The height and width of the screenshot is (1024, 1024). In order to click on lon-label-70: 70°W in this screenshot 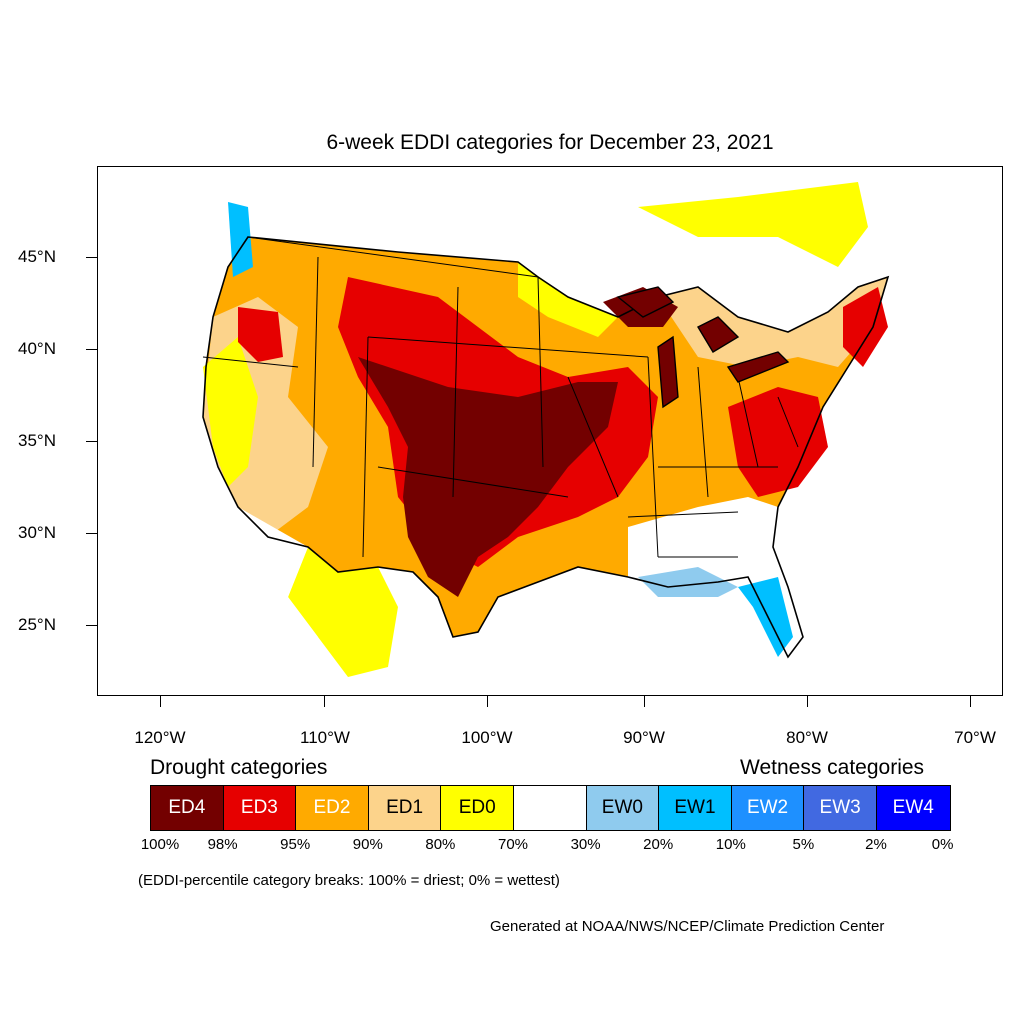, I will do `click(975, 737)`.